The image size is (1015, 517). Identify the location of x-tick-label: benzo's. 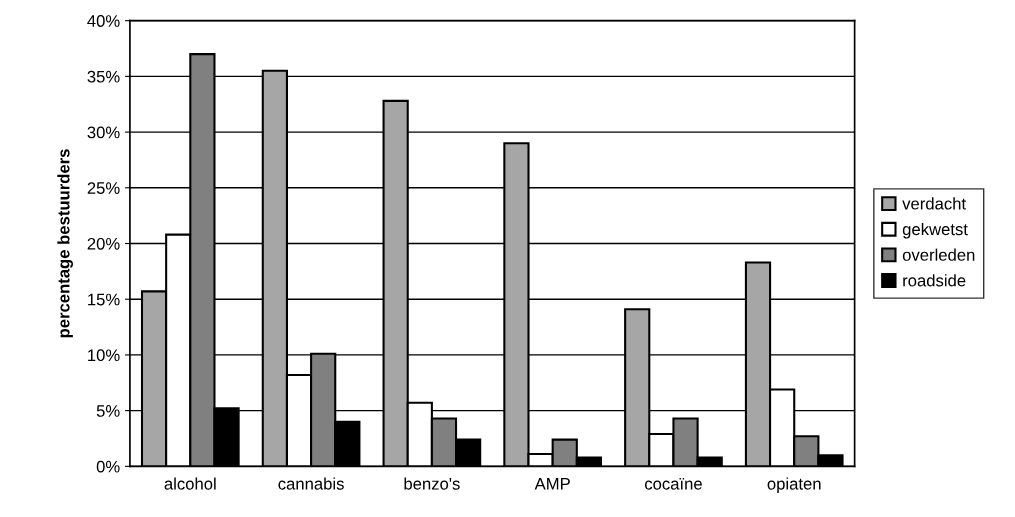
(432, 483).